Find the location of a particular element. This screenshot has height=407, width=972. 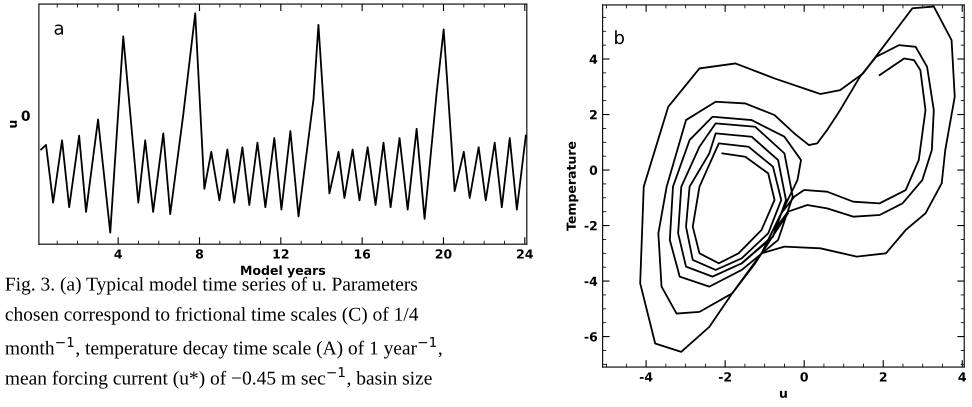

x-axis-title: Model years is located at coordinates (283, 271).